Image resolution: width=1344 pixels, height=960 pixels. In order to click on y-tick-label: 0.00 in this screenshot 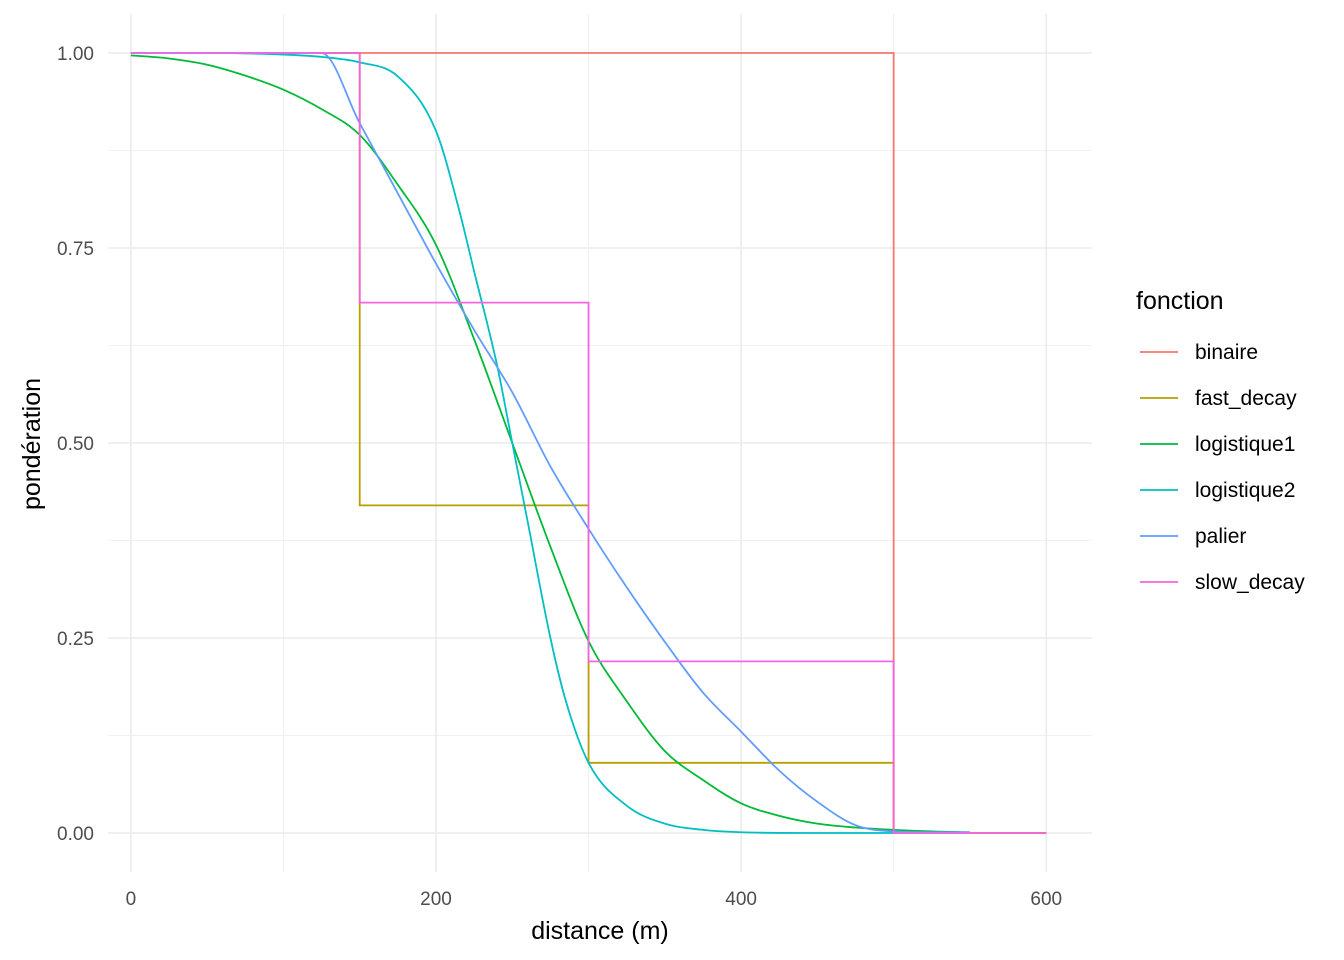, I will do `click(75, 834)`.